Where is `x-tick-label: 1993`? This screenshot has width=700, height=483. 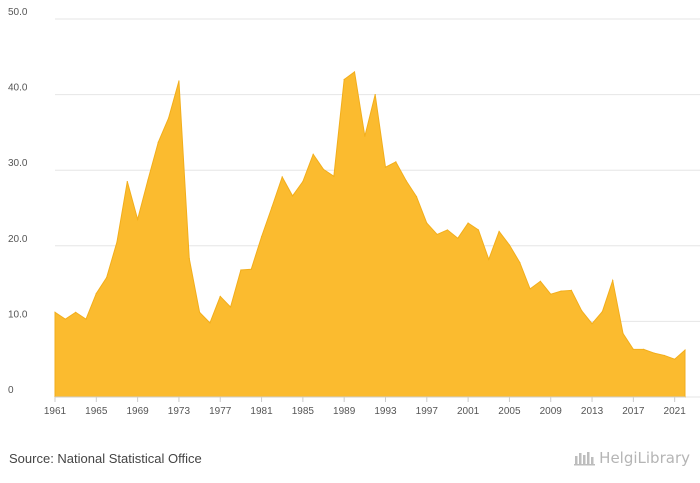 x-tick-label: 1993 is located at coordinates (385, 411).